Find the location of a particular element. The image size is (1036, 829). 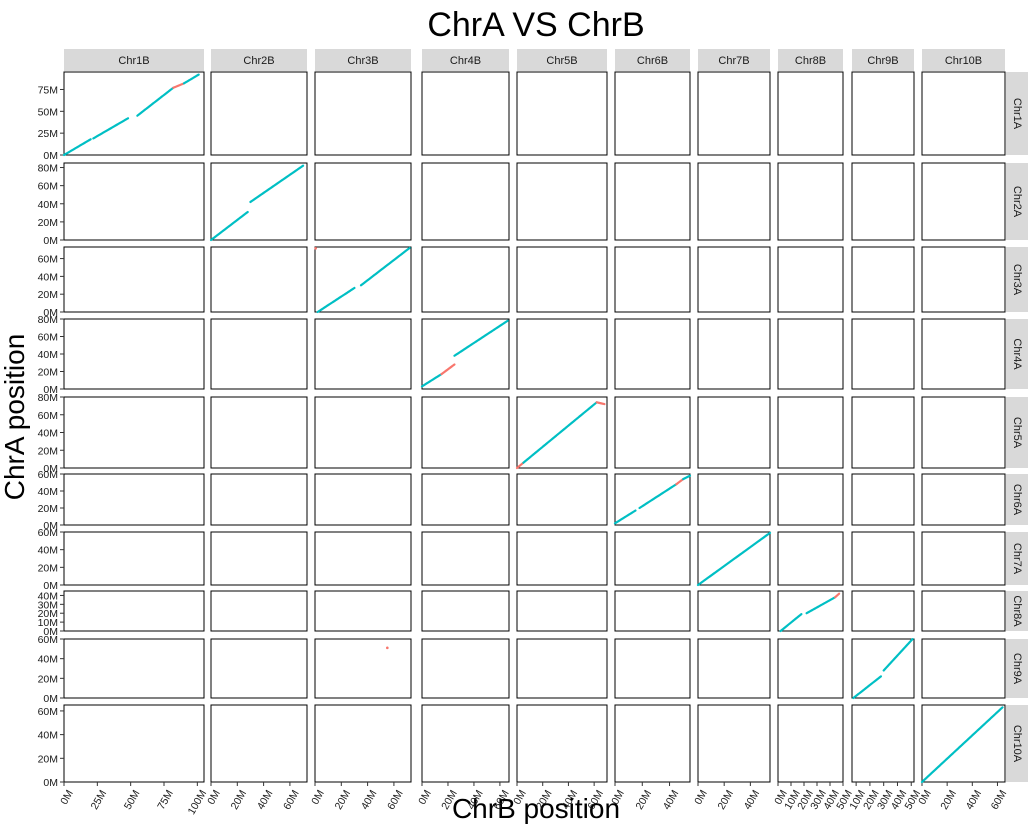

y-tick-label-chr6a-1: 20M is located at coordinates (48, 509).